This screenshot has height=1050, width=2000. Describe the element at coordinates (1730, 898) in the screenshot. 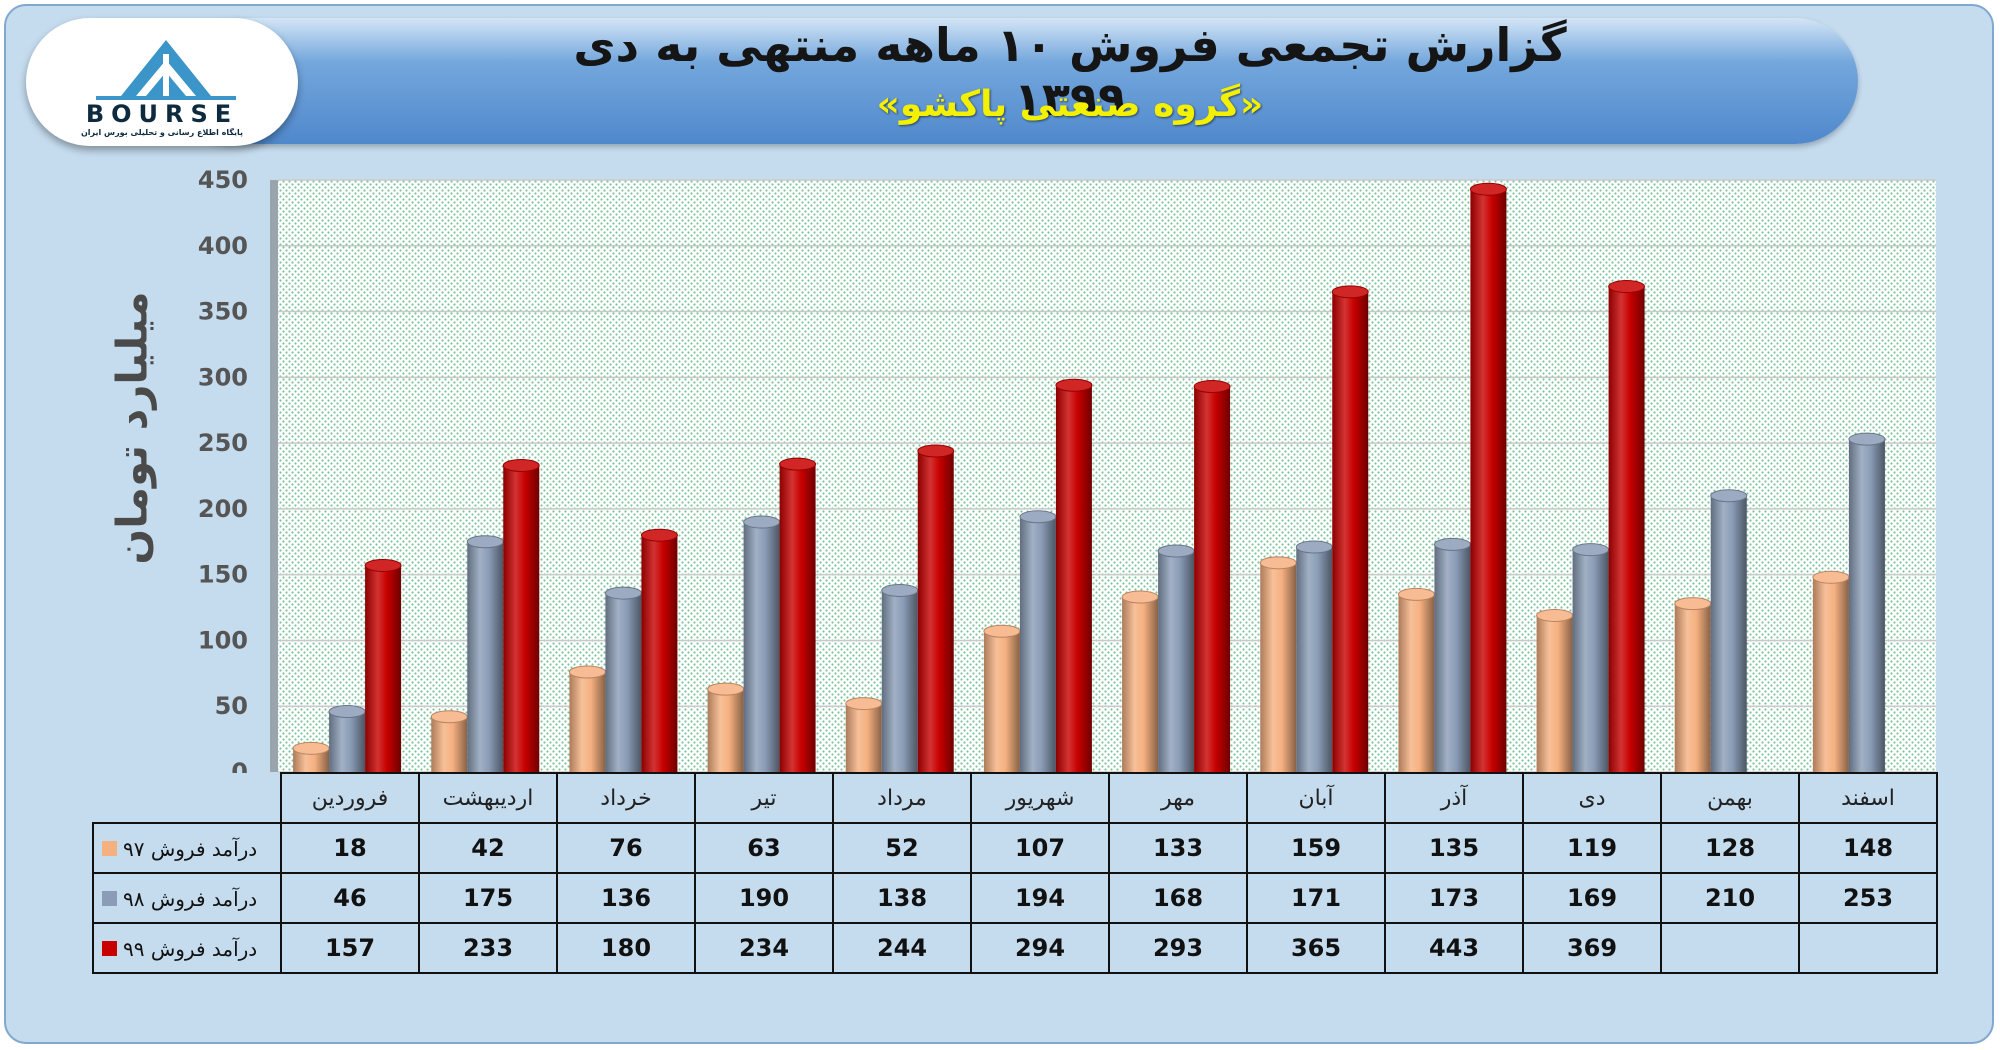

I see `data-label: 210` at that location.